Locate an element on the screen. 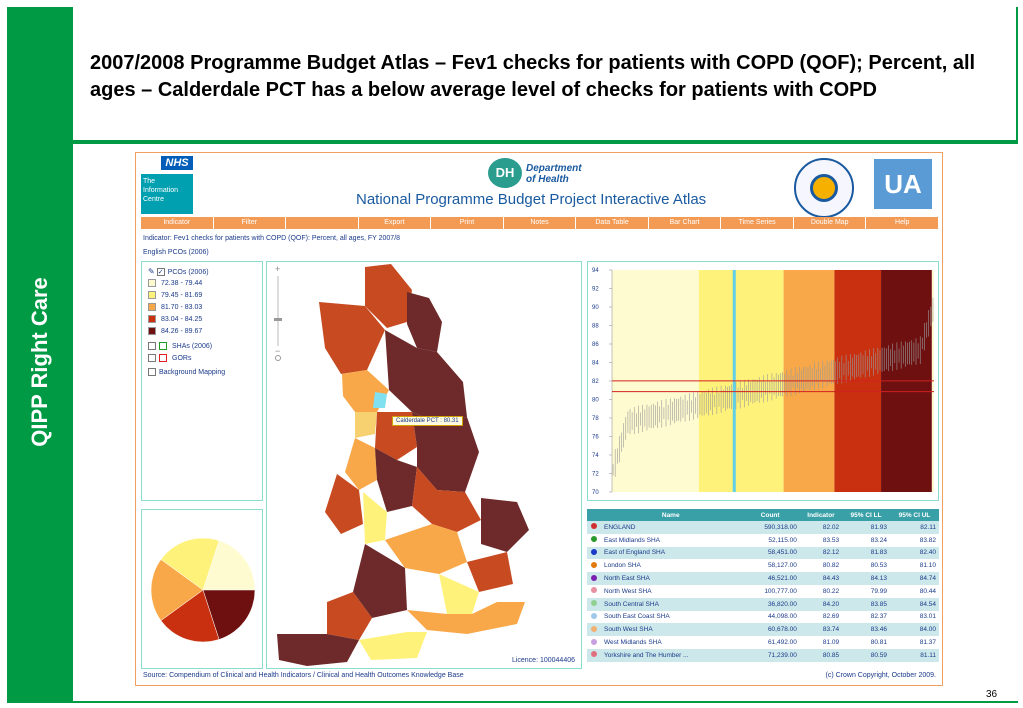  geography-label: English PCOs (2006) is located at coordinates (176, 252).